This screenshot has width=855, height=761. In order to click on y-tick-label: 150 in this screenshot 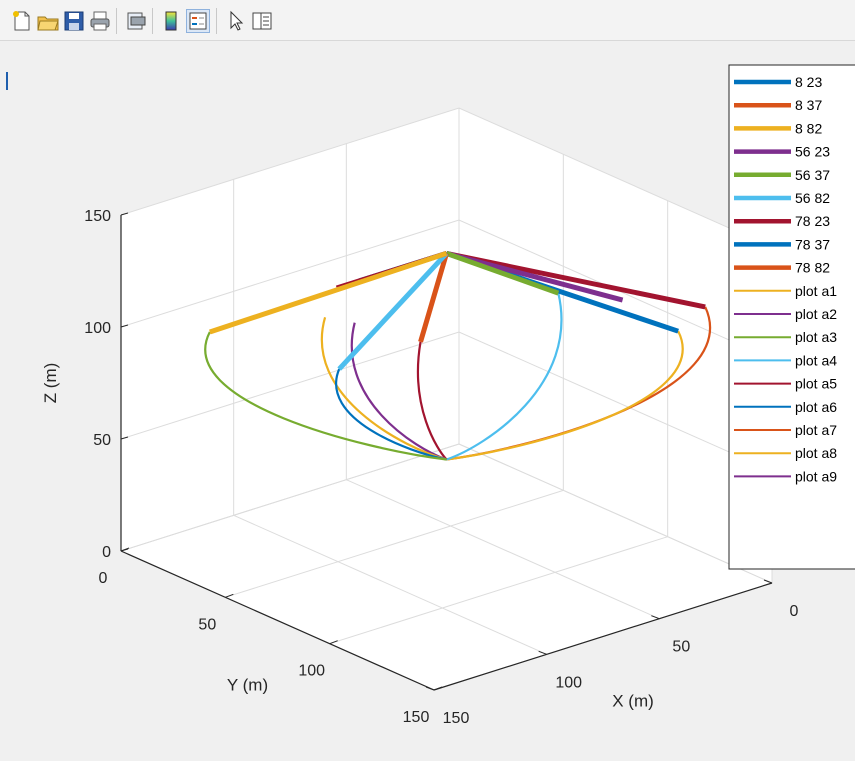, I will do `click(416, 717)`.